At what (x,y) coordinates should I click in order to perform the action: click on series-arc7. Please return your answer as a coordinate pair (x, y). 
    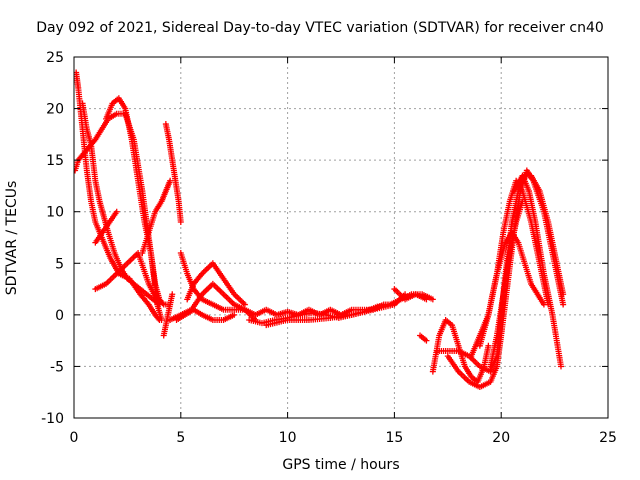
    Looking at the image, I should click on (156, 216).